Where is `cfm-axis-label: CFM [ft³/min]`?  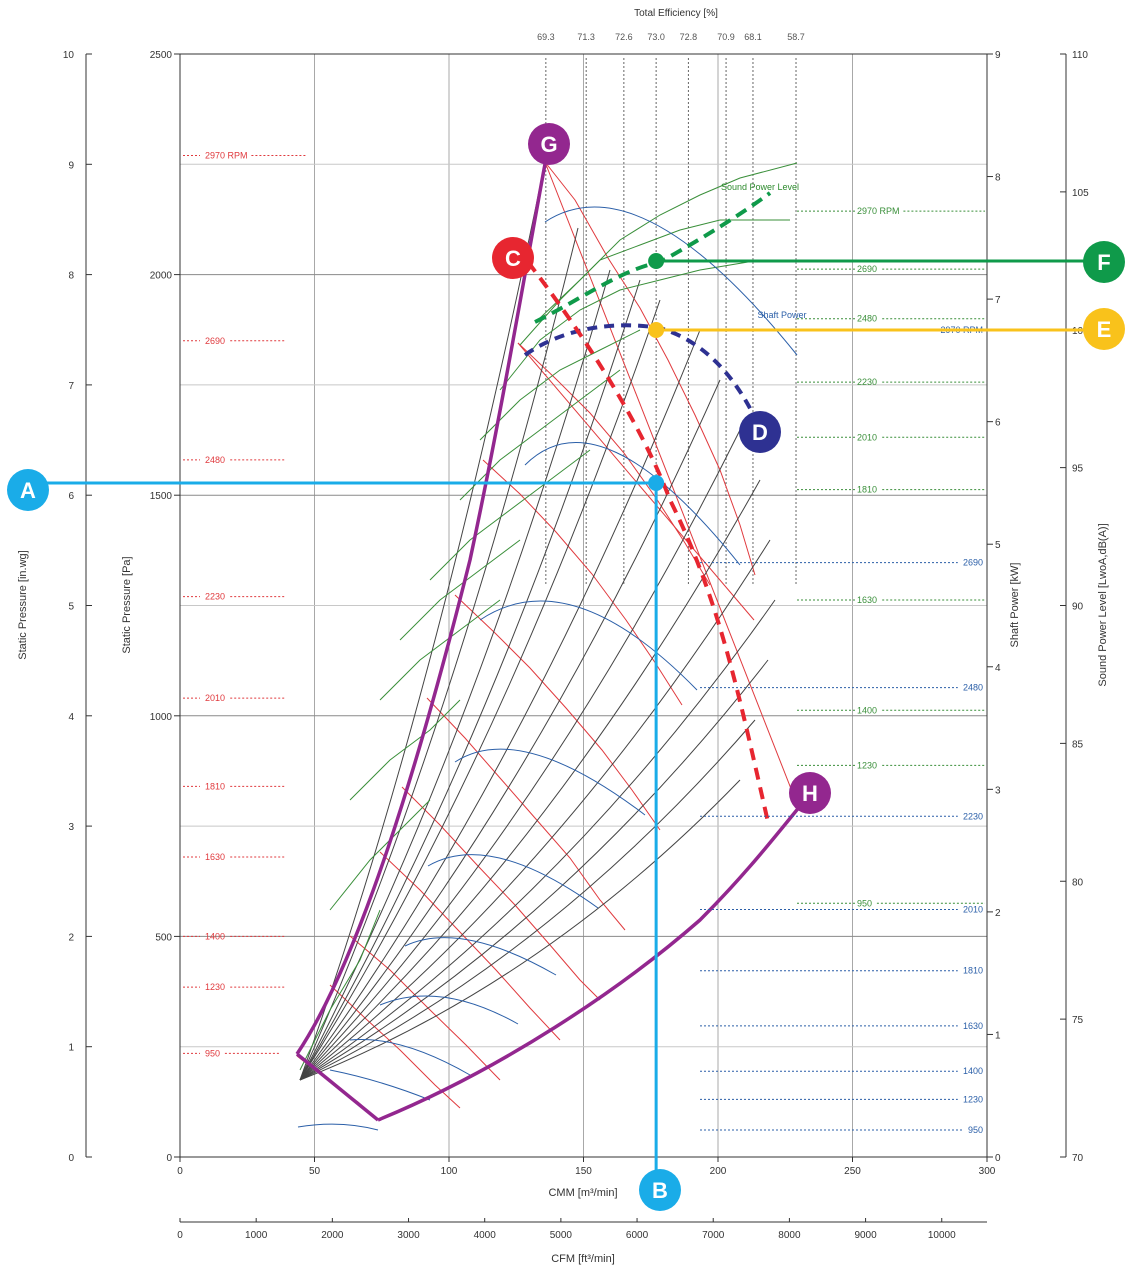
cfm-axis-label: CFM [ft³/min] is located at coordinates (583, 1259).